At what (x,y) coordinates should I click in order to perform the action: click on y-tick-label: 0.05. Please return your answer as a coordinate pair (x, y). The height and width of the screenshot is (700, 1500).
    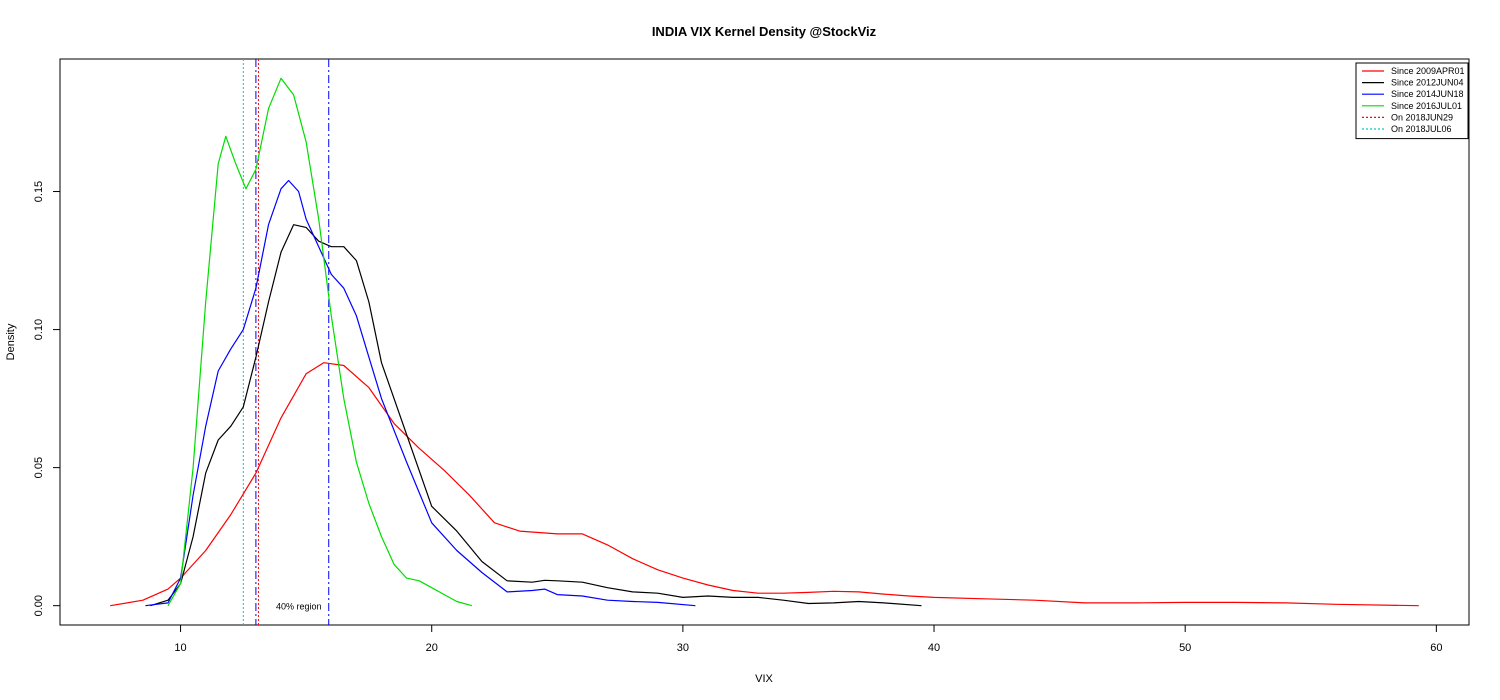
    Looking at the image, I should click on (39, 467).